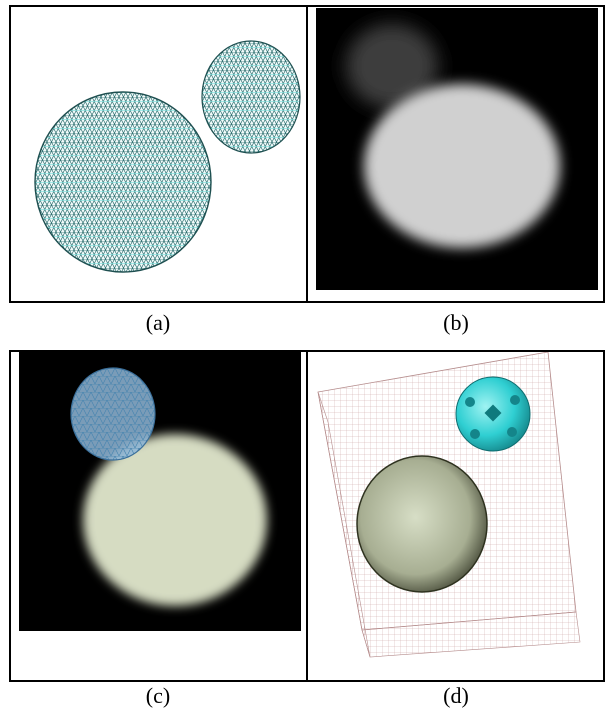 The height and width of the screenshot is (711, 606). I want to click on caption-b: (b), so click(456, 322).